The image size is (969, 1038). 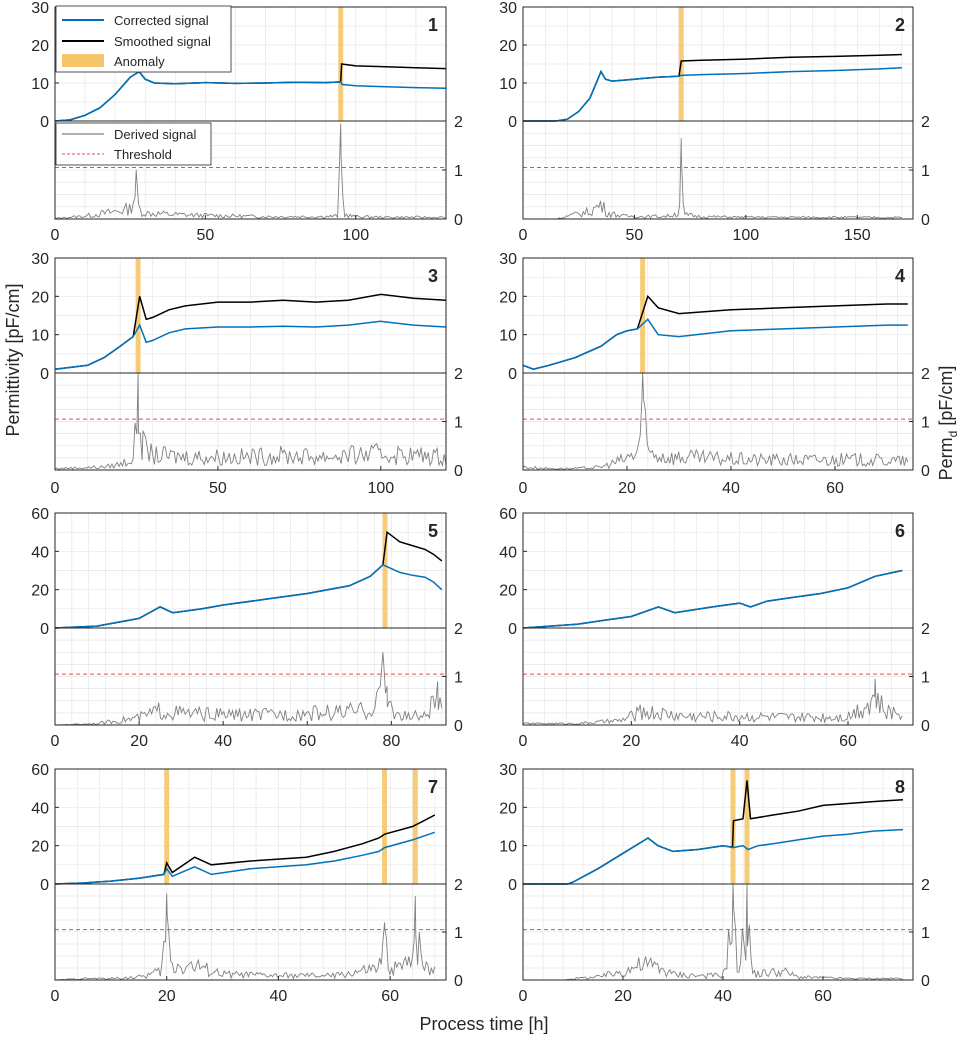 What do you see at coordinates (245, 858) in the screenshot?
I see `panel-7-corrected-line` at bounding box center [245, 858].